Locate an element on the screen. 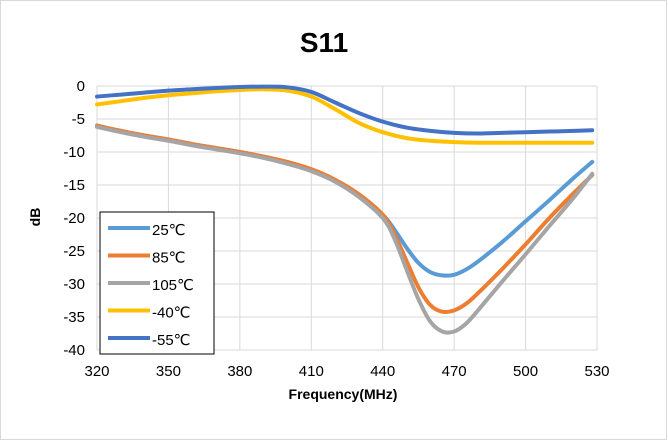 This screenshot has height=441, width=668. x-tick-label: 380 is located at coordinates (239, 371).